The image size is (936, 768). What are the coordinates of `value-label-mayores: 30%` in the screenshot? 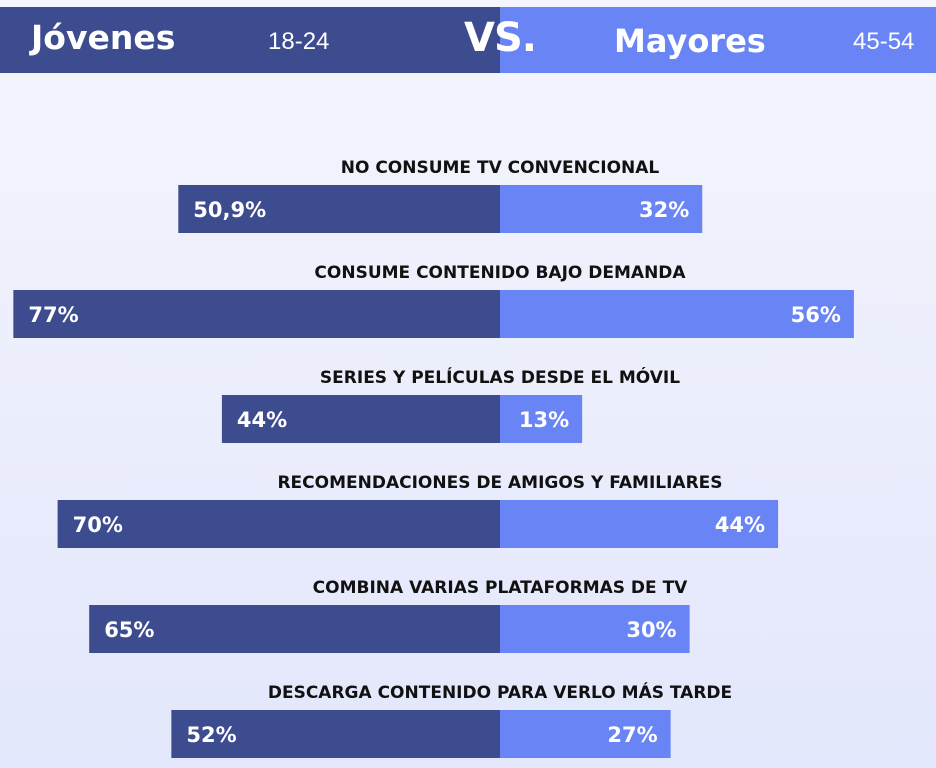 It's located at (651, 630).